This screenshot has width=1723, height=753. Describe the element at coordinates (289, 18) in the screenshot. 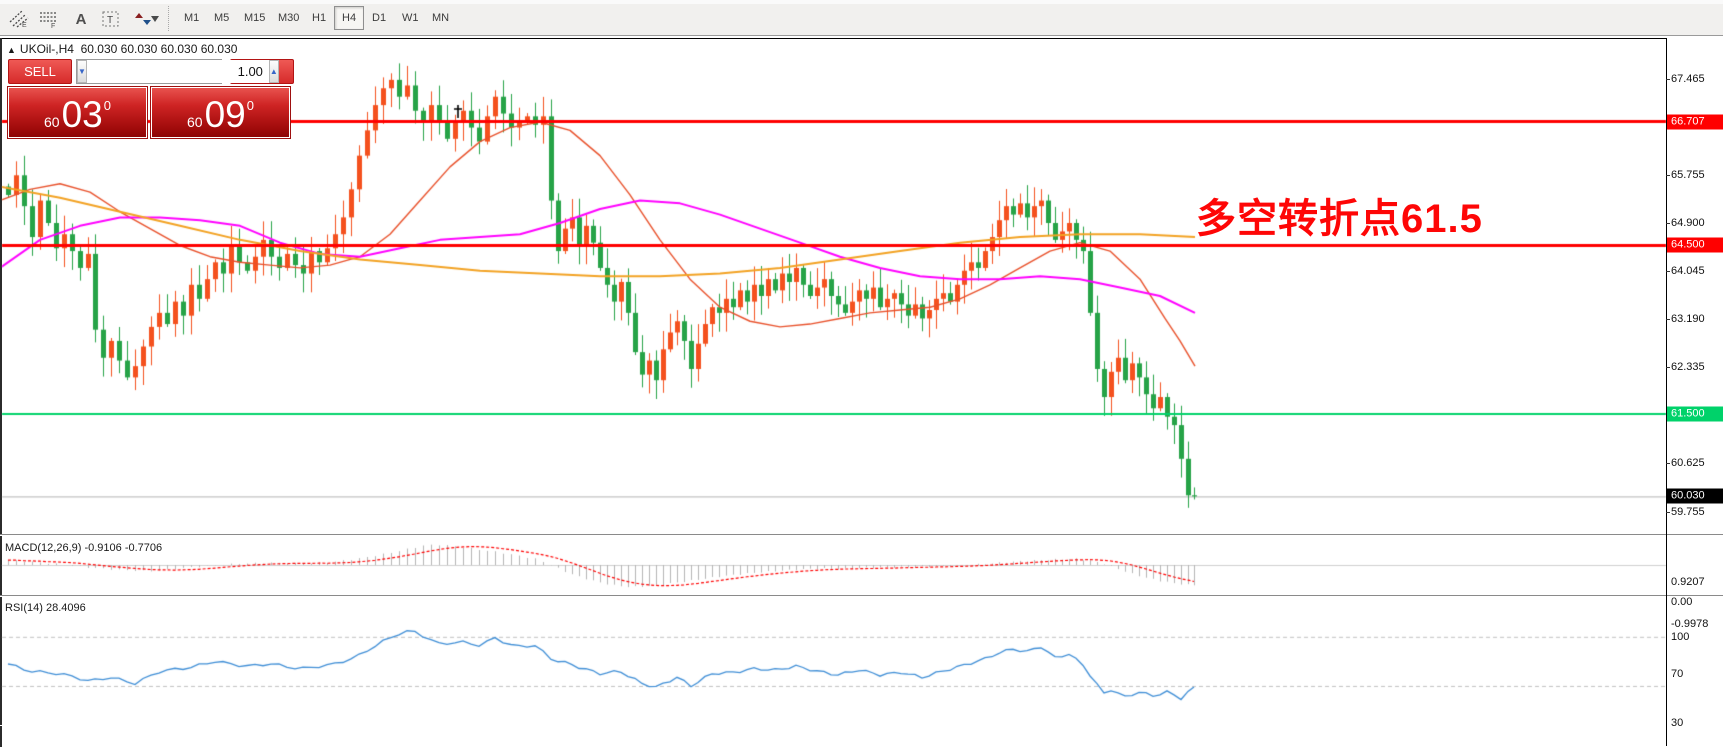

I see `timeframe-button-M30: M30` at that location.